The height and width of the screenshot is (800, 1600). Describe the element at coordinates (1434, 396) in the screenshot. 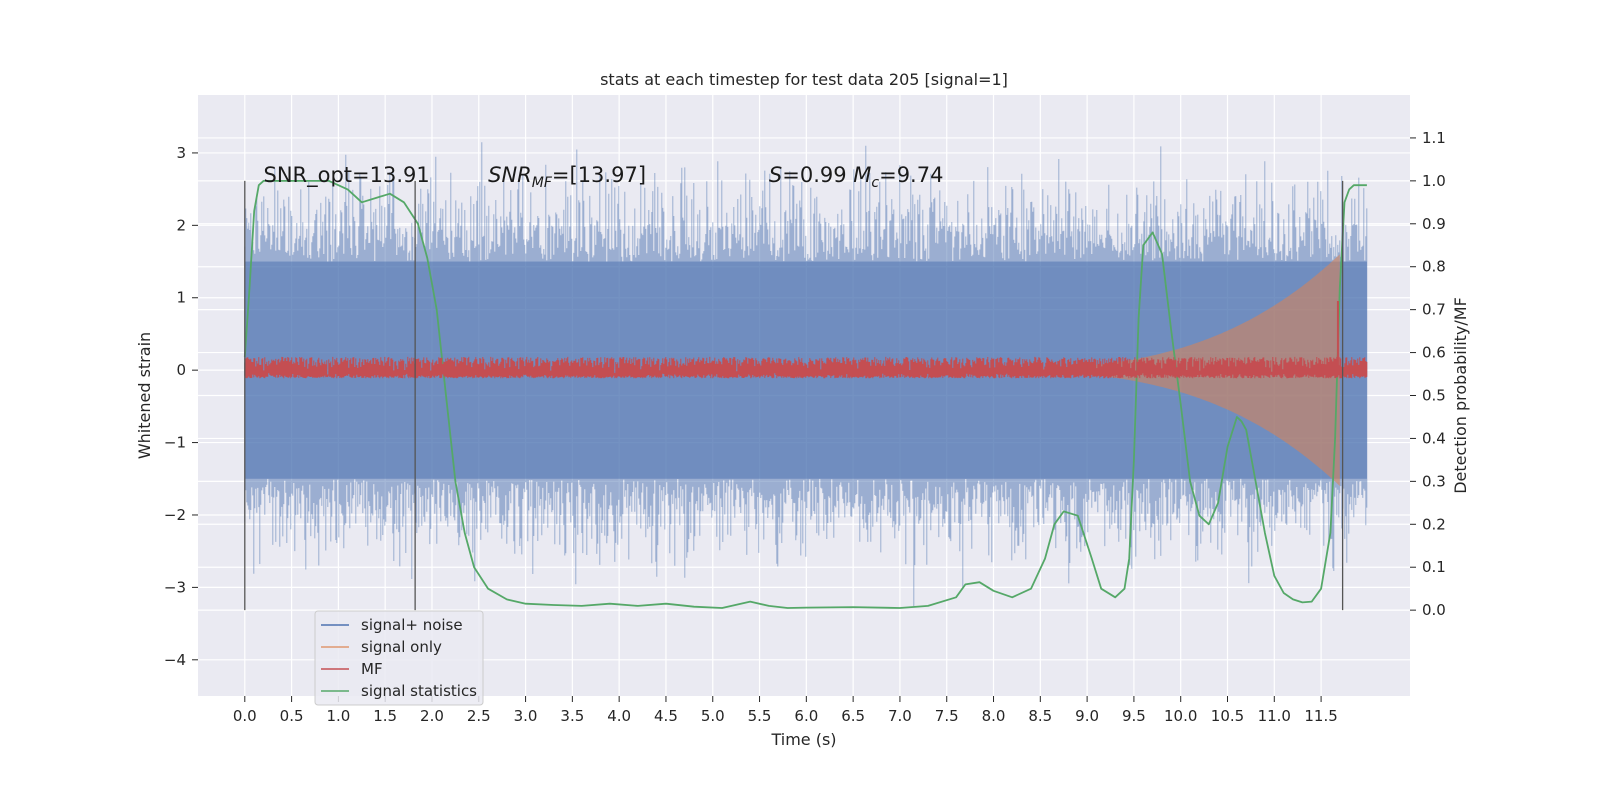

I see `y2-tick-label: 0.5` at that location.